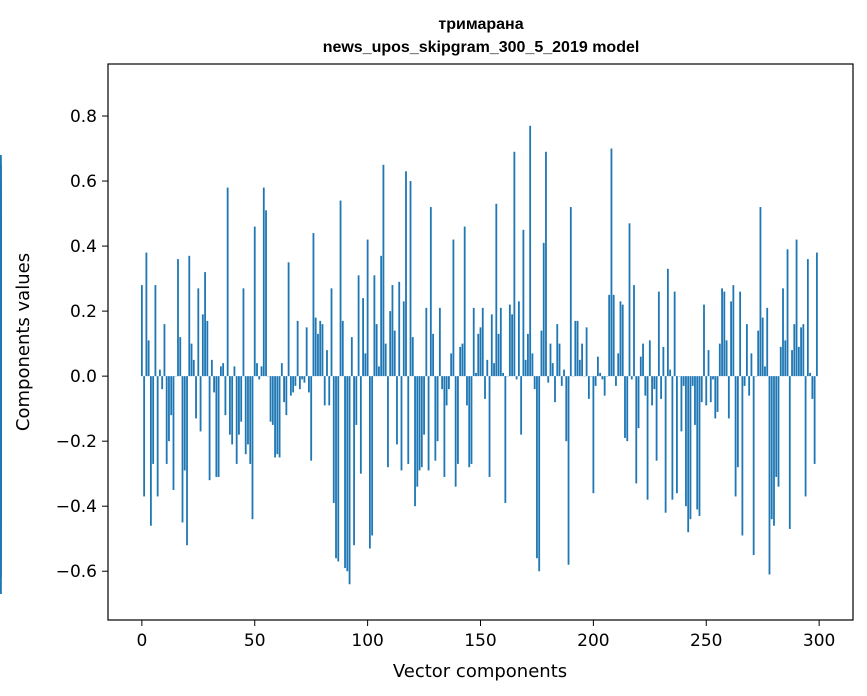 The width and height of the screenshot is (867, 696). What do you see at coordinates (480, 24) in the screenshot?
I see `chart-title: тримарана` at bounding box center [480, 24].